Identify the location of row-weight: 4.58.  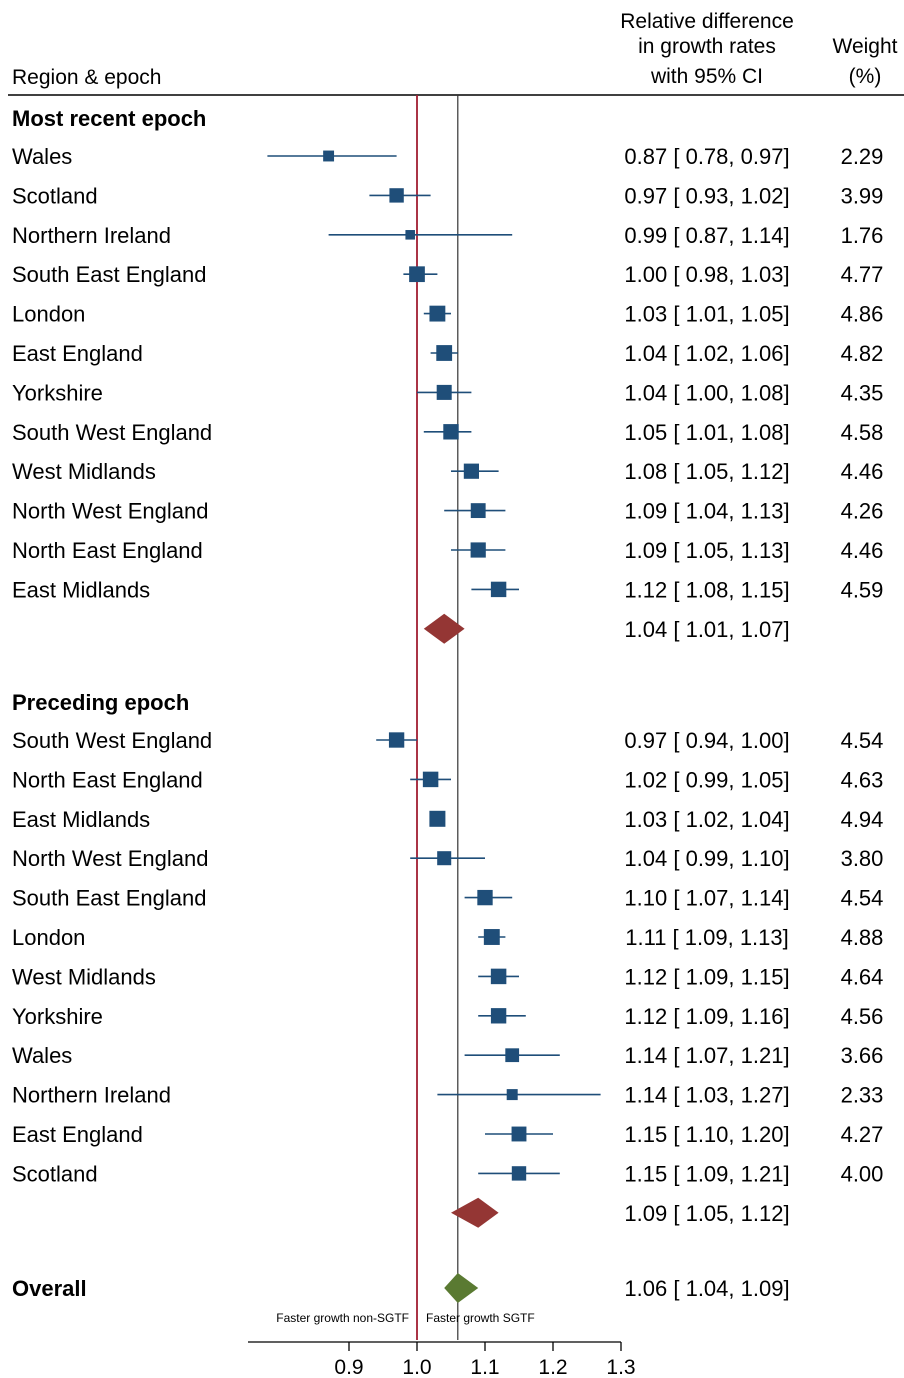
(862, 432).